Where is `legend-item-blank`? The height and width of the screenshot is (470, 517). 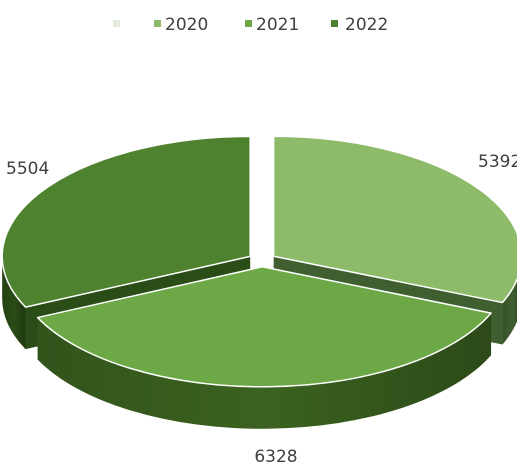 legend-item-blank is located at coordinates (116, 23).